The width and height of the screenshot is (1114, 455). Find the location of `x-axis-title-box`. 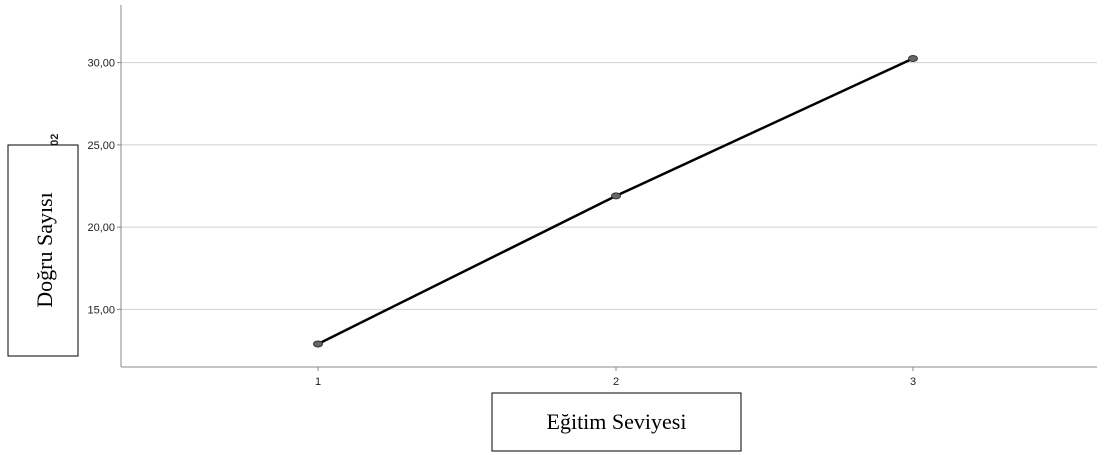

x-axis-title-box is located at coordinates (616, 422).